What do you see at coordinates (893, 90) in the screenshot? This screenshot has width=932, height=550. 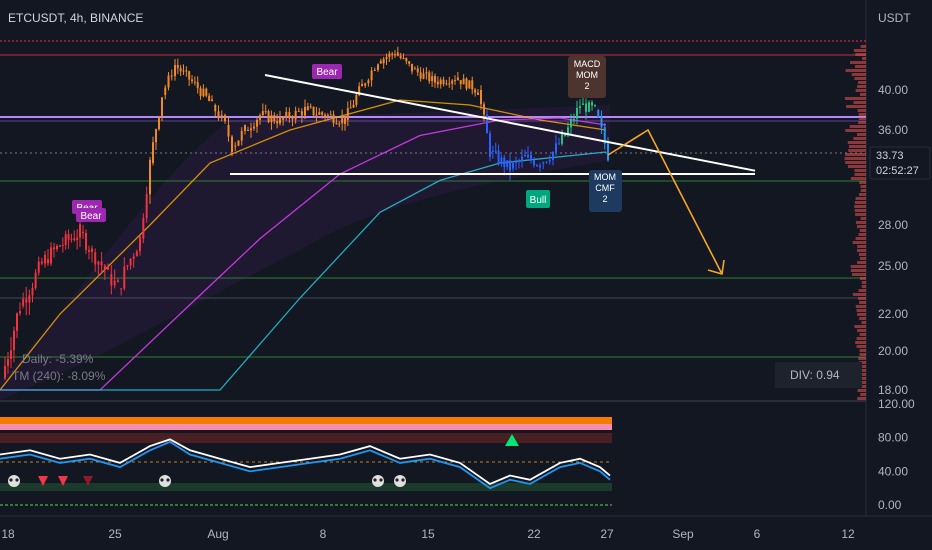 I see `price-tick-label: 40.00` at bounding box center [893, 90].